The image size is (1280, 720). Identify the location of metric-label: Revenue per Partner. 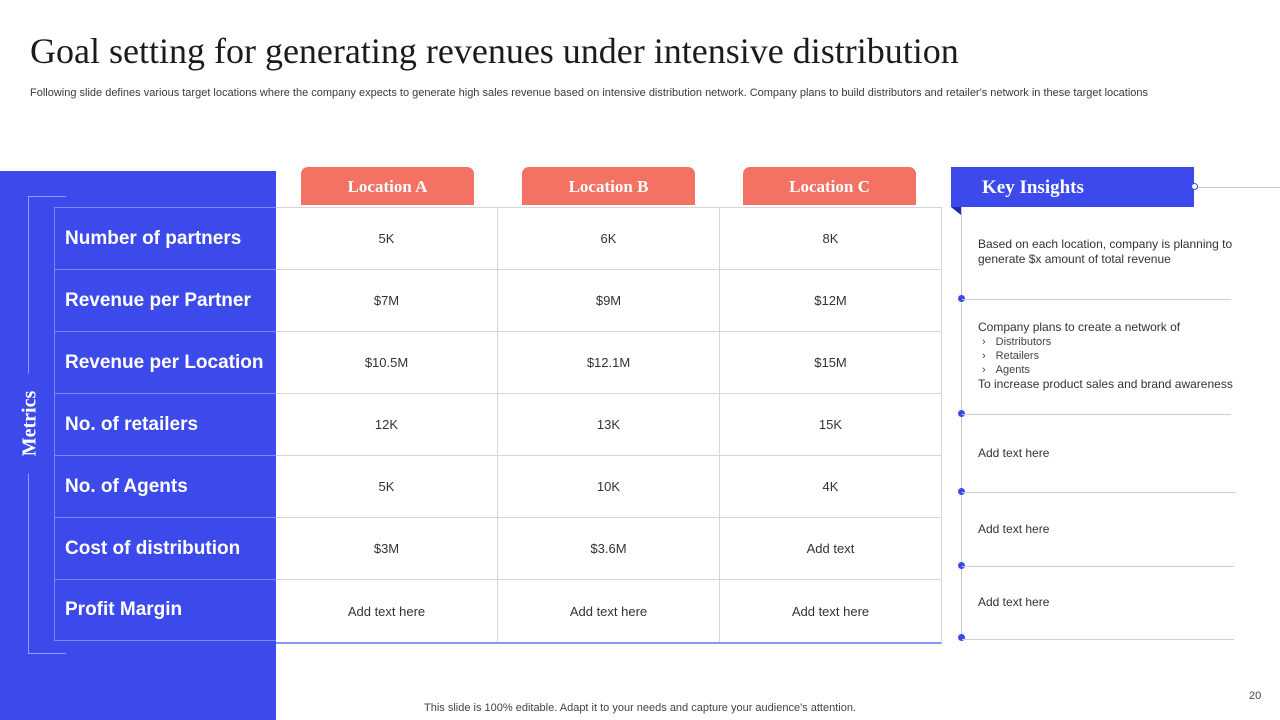
(165, 300).